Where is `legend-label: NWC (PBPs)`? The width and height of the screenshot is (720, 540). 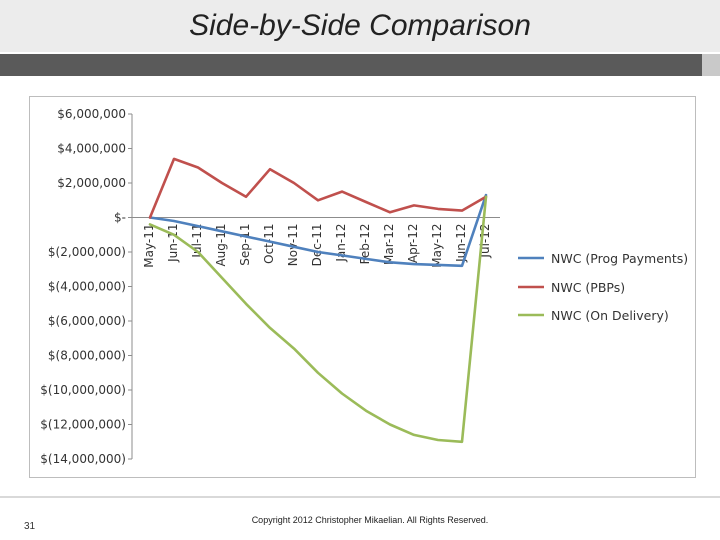
legend-label: NWC (PBPs) is located at coordinates (588, 287).